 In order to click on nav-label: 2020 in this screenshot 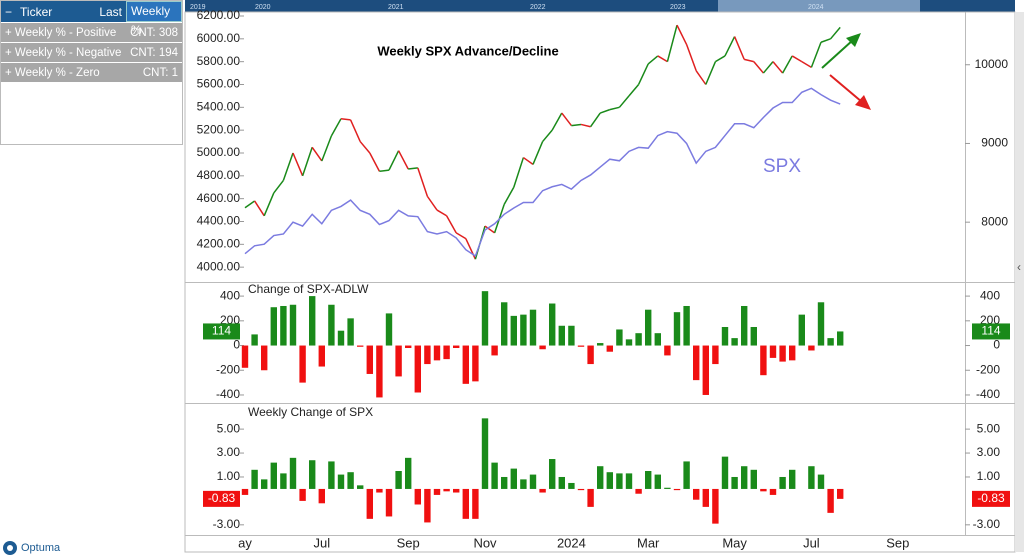, I will do `click(263, 7)`.